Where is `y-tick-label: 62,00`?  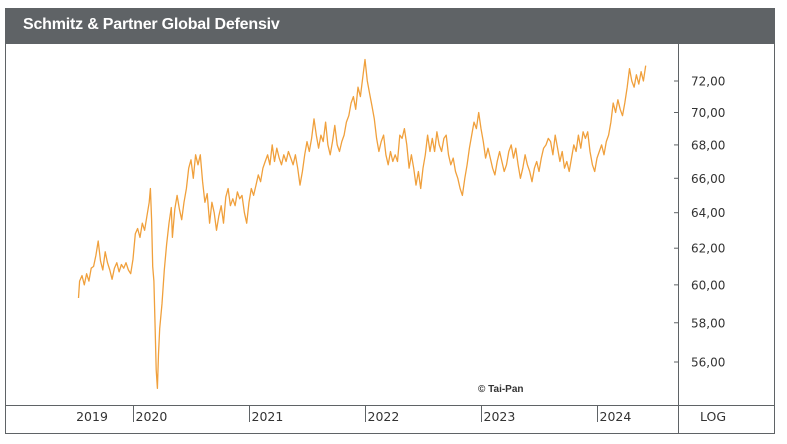
y-tick-label: 62,00 is located at coordinates (708, 249).